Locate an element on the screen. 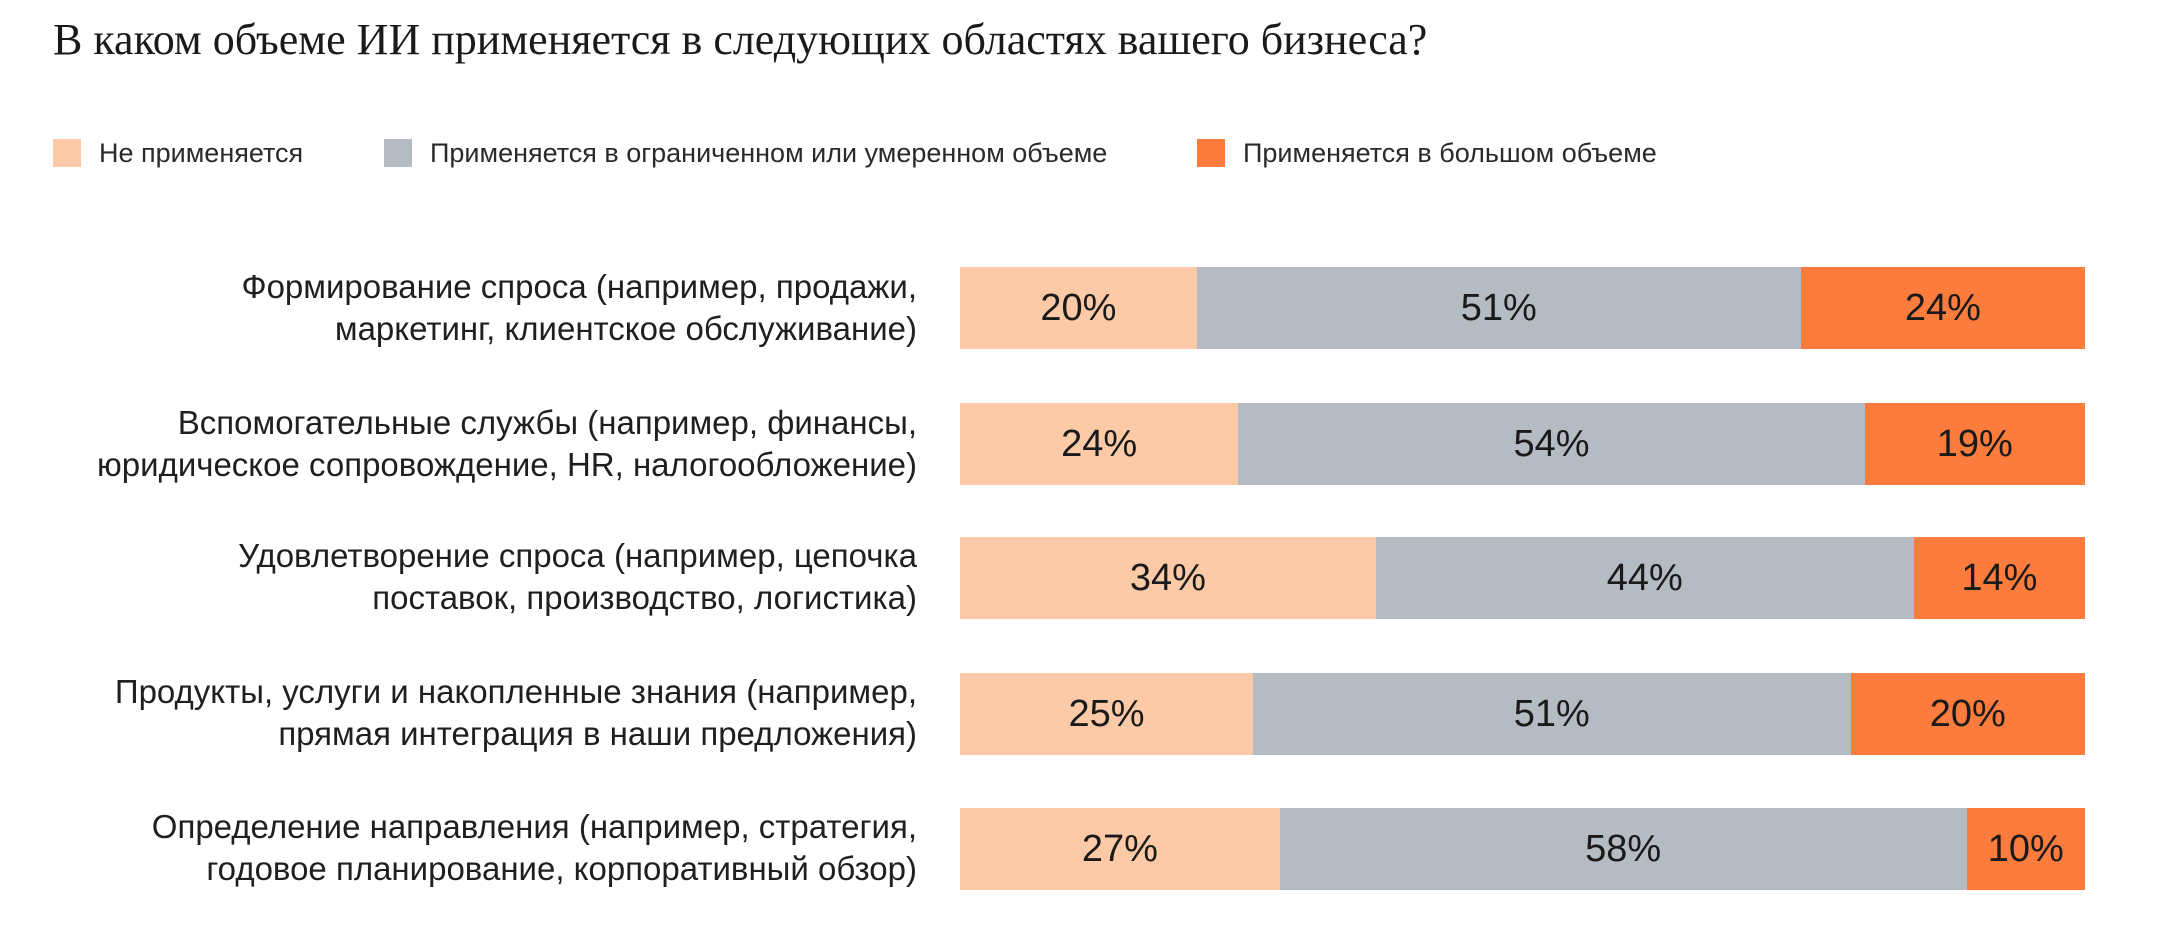 The width and height of the screenshot is (2160, 937). bar-segment: 58% is located at coordinates (1623, 849).